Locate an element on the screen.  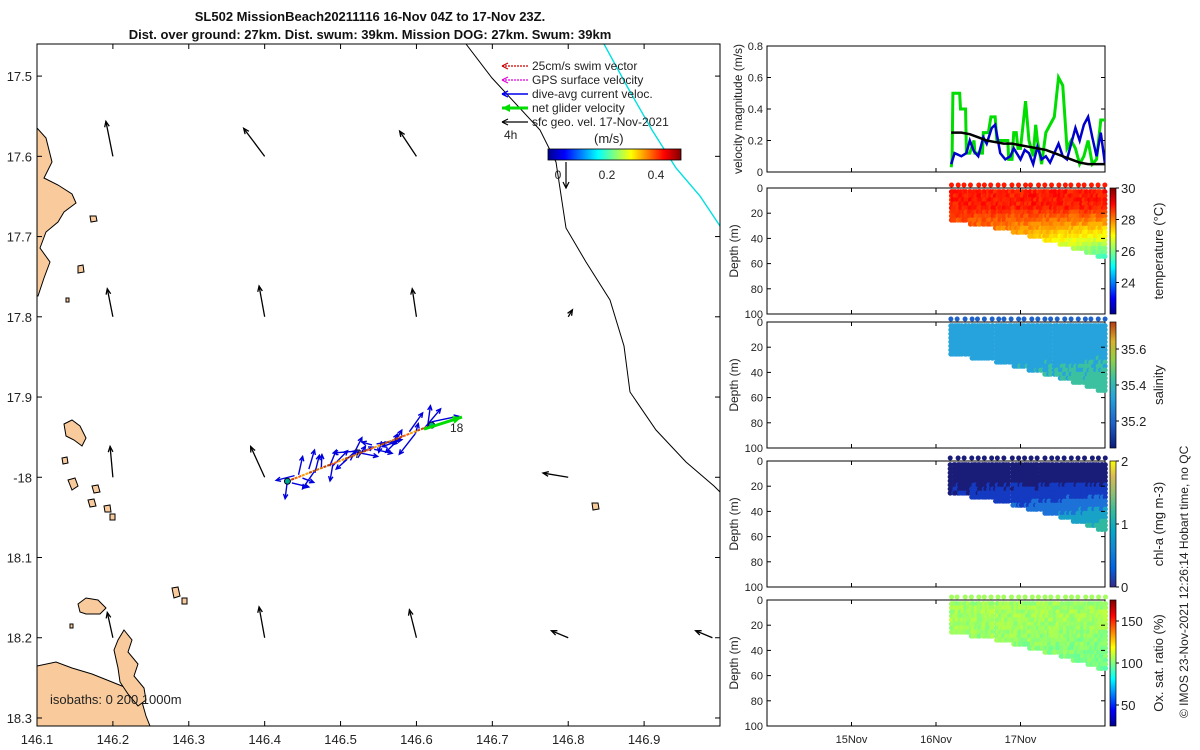
chla-y-tick-label: 0 is located at coordinates (760, 462).